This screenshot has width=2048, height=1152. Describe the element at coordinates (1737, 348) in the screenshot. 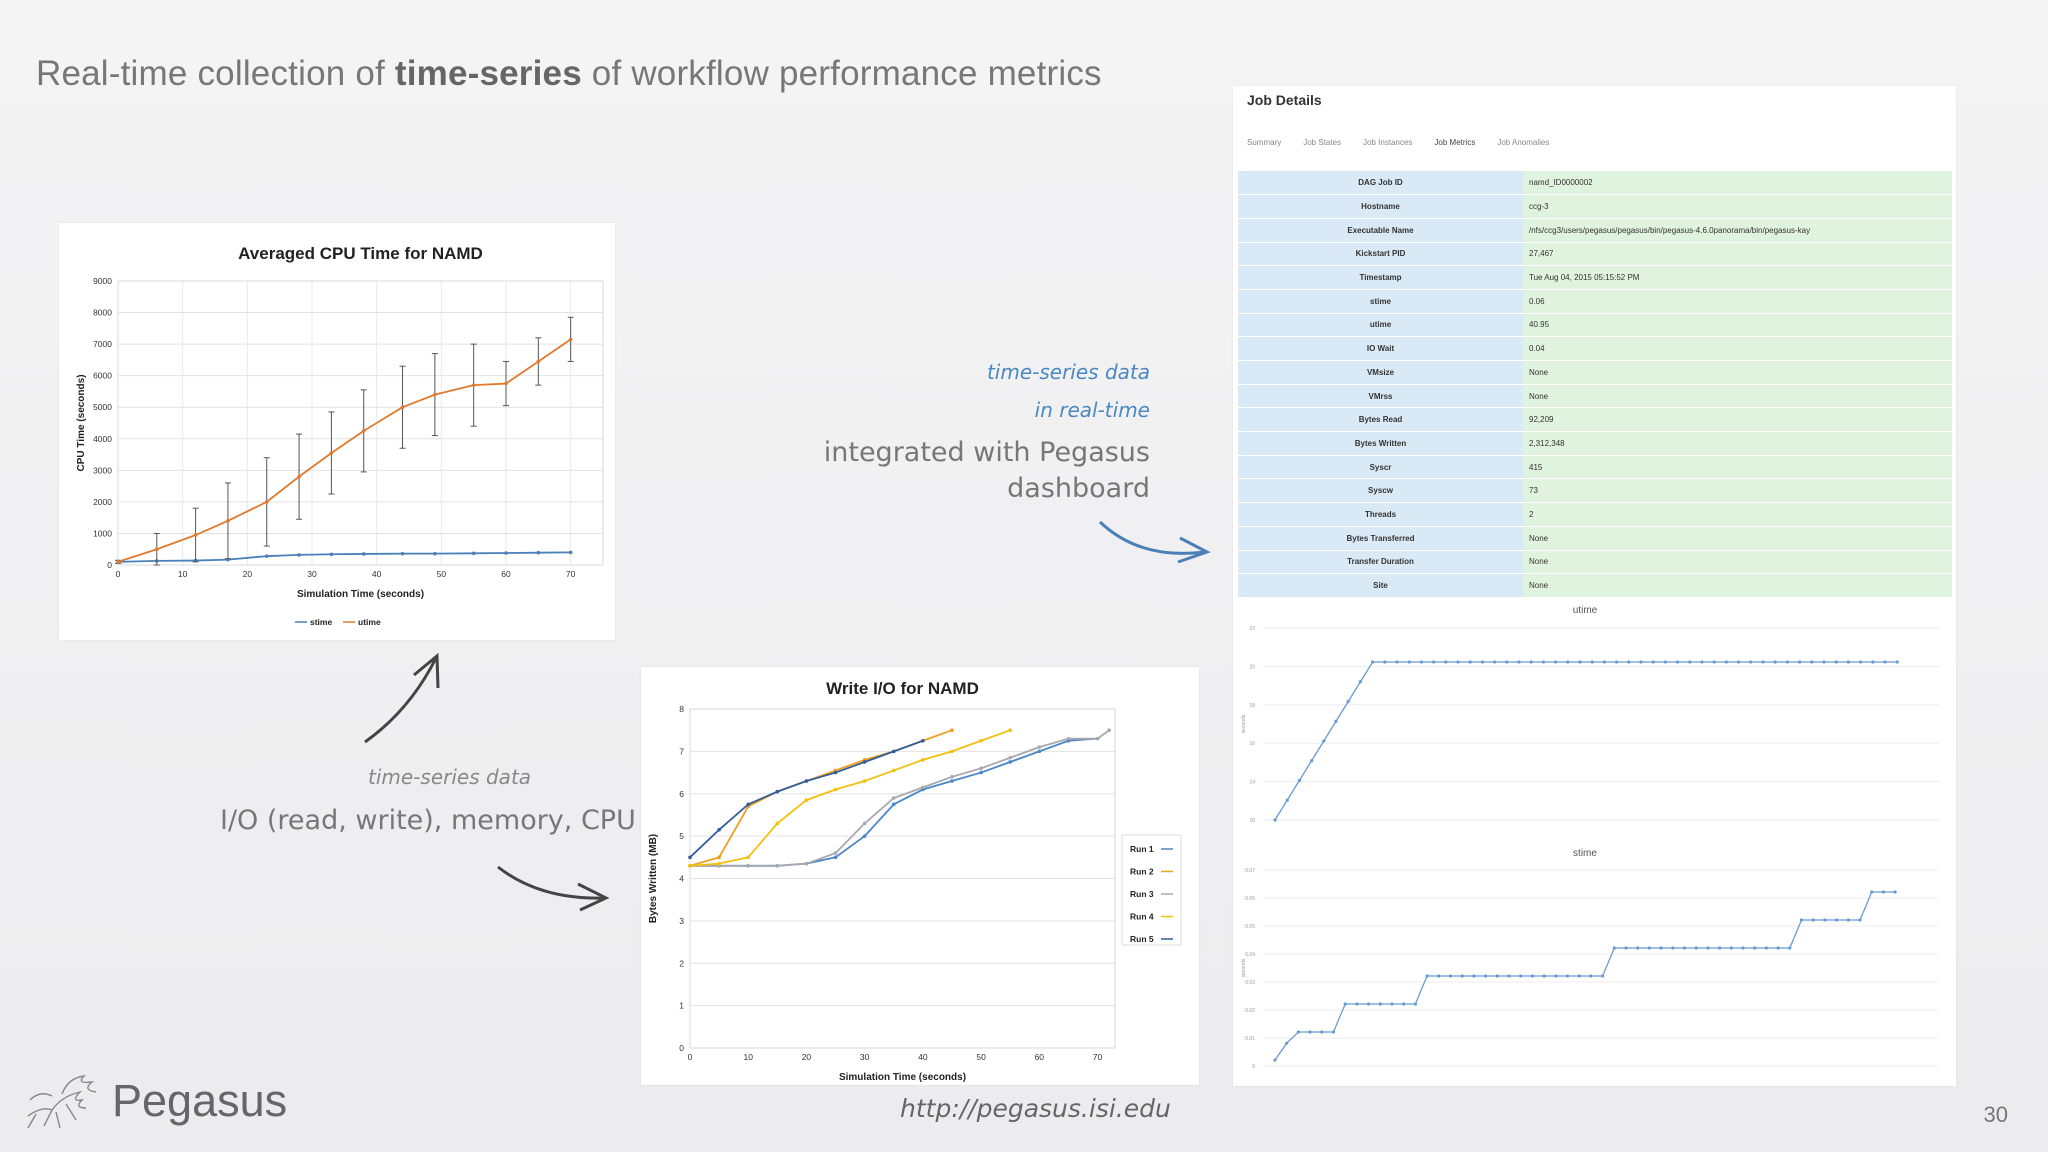

I see `job-detail-value: 0.04` at that location.